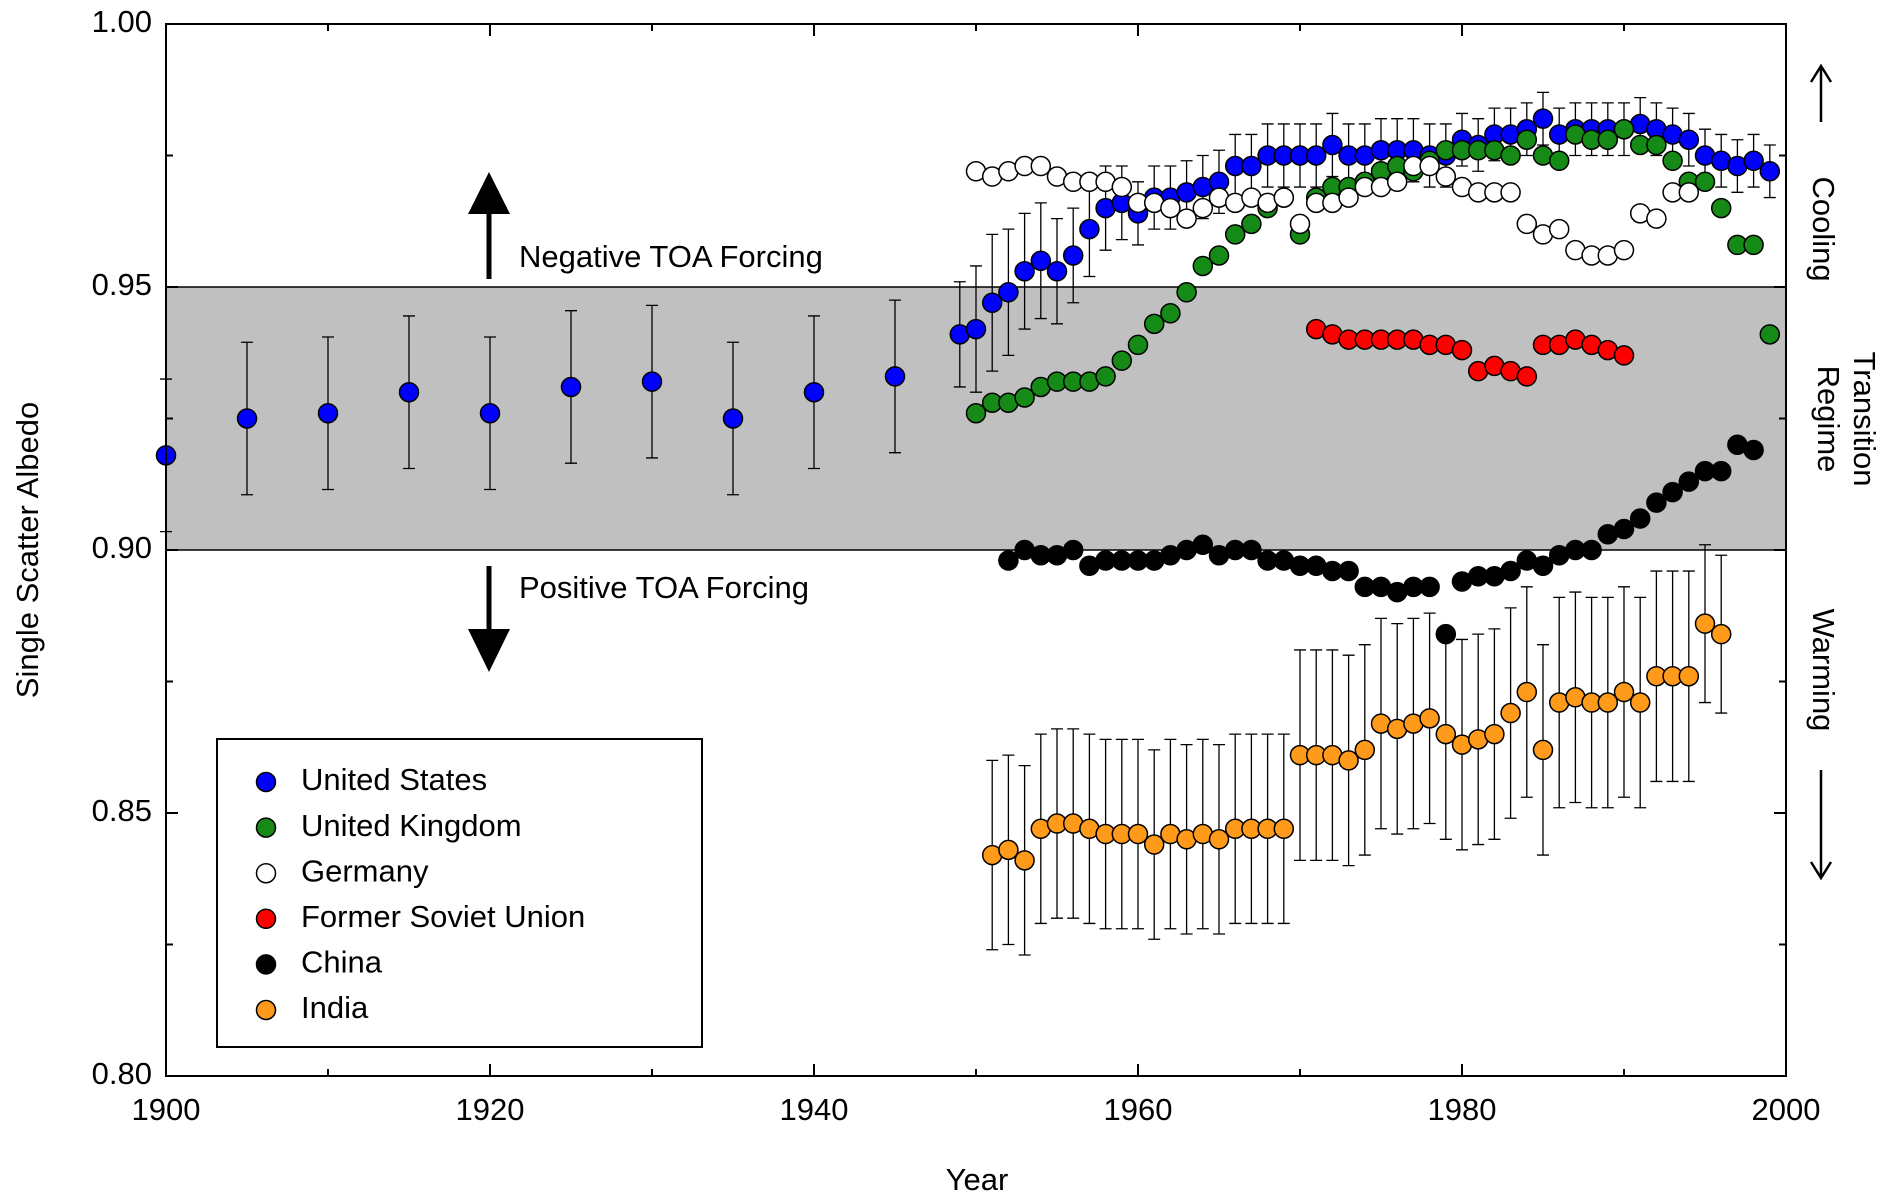 Image resolution: width=1887 pixels, height=1204 pixels. What do you see at coordinates (342, 962) in the screenshot?
I see `legend-label: China` at bounding box center [342, 962].